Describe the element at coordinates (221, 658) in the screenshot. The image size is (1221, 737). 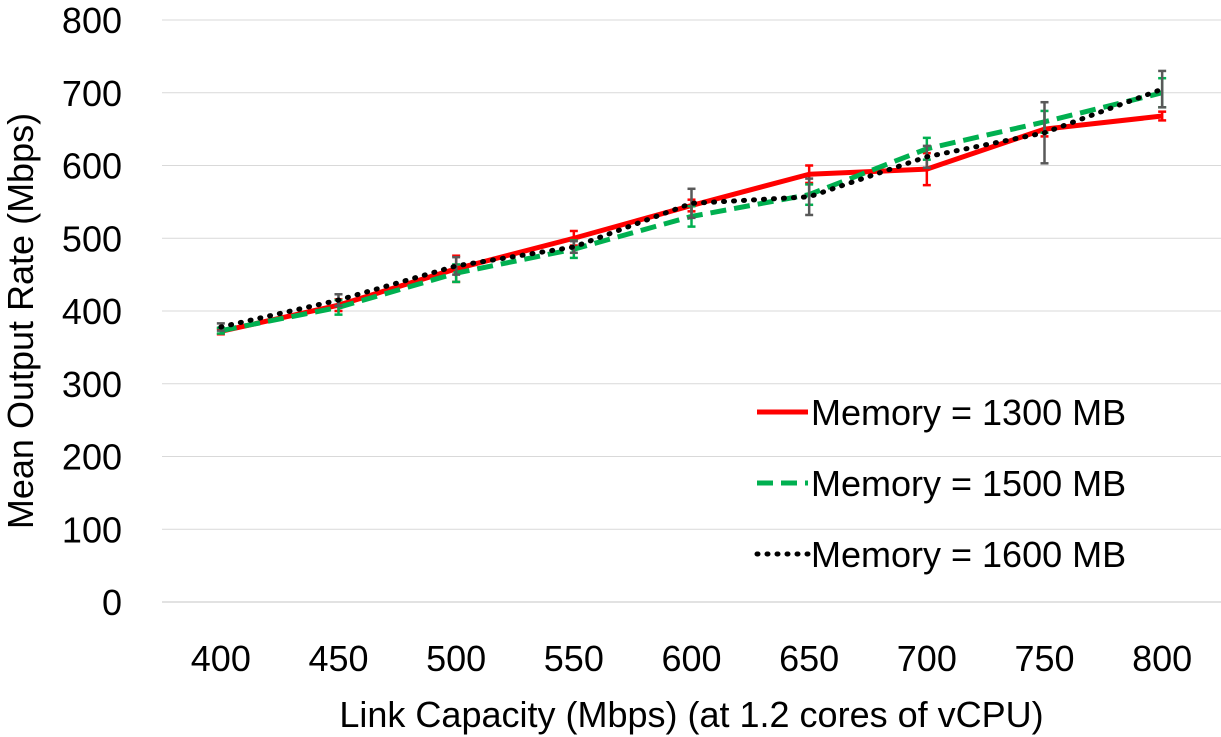
I see `x-tick-label-400: 400` at that location.